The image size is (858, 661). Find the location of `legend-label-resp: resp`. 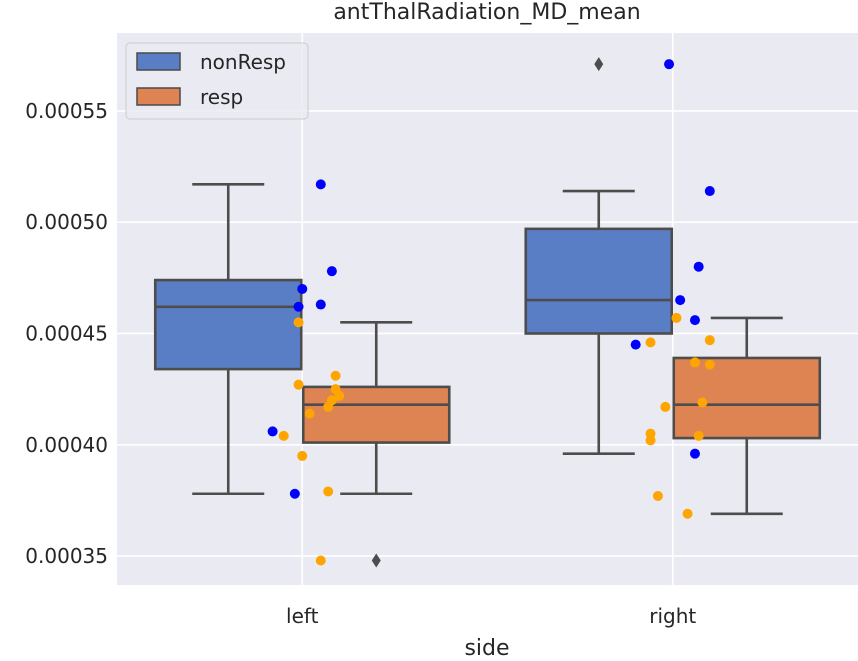

legend-label-resp: resp is located at coordinates (221, 97).